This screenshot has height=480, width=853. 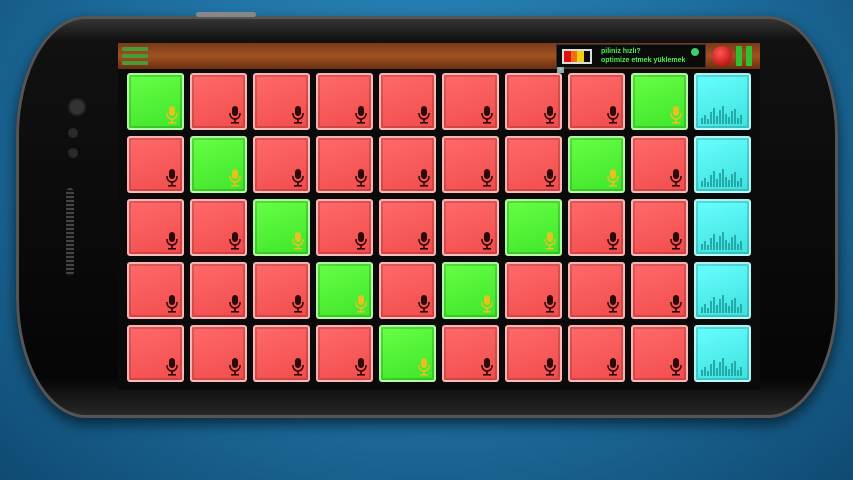 I want to click on ad-banner: piliniz hızlı? optimize etmek yüklemek x, so click(x=631, y=58).